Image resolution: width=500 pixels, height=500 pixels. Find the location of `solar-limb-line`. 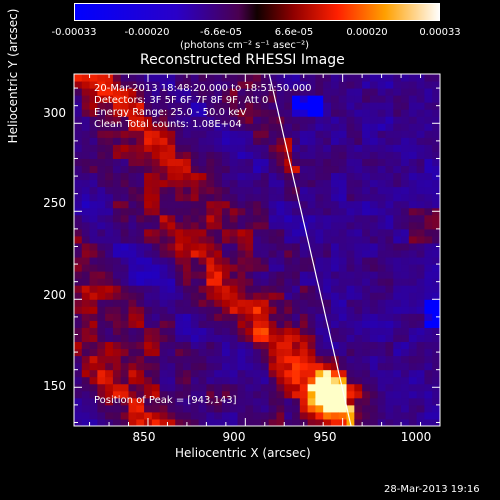

solar-limb-line is located at coordinates (310, 250).